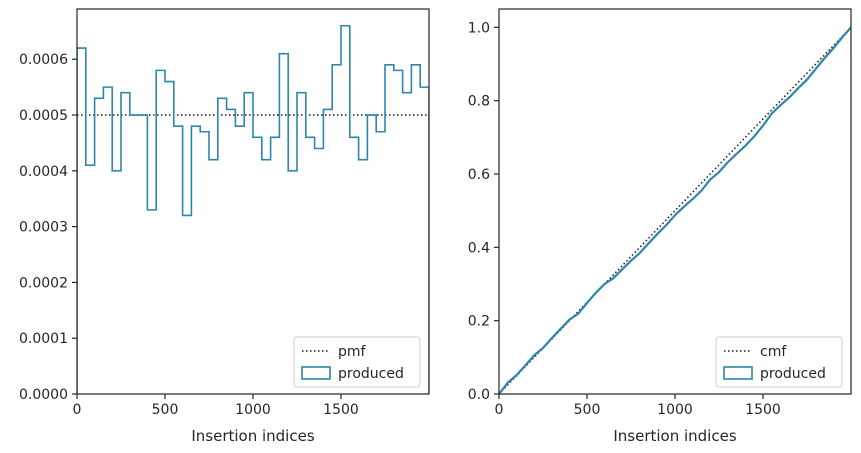  Describe the element at coordinates (479, 102) in the screenshot. I see `y-tick-label: 0.8` at that location.